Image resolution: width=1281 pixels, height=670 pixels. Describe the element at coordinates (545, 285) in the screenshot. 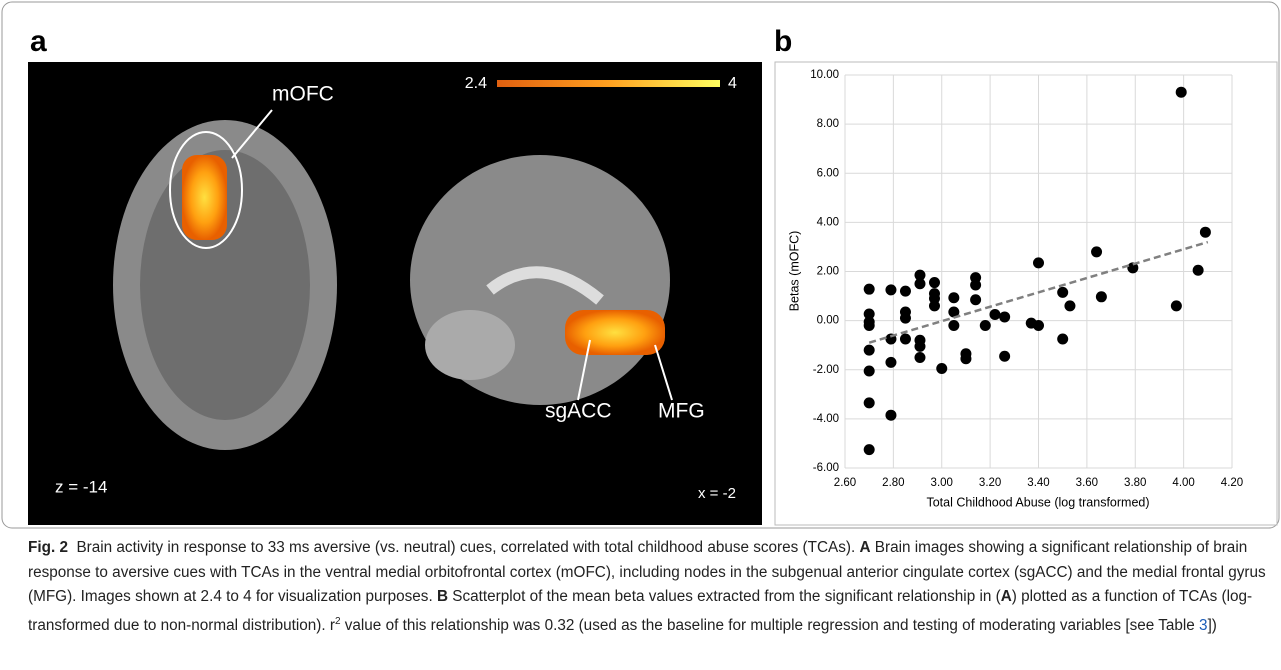

I see `corpus-callosum` at that location.